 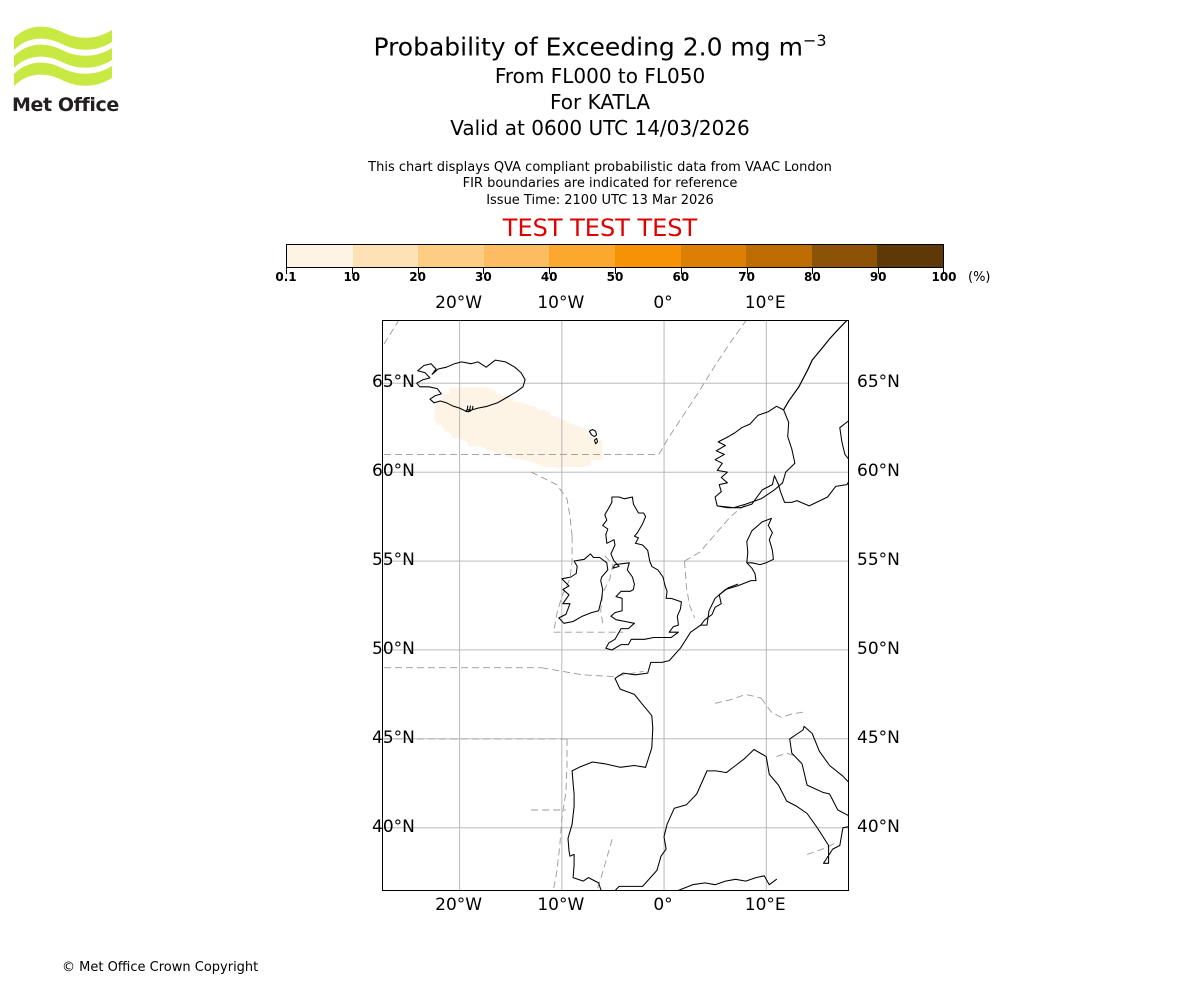 I want to click on ireland-coast, so click(x=583, y=588).